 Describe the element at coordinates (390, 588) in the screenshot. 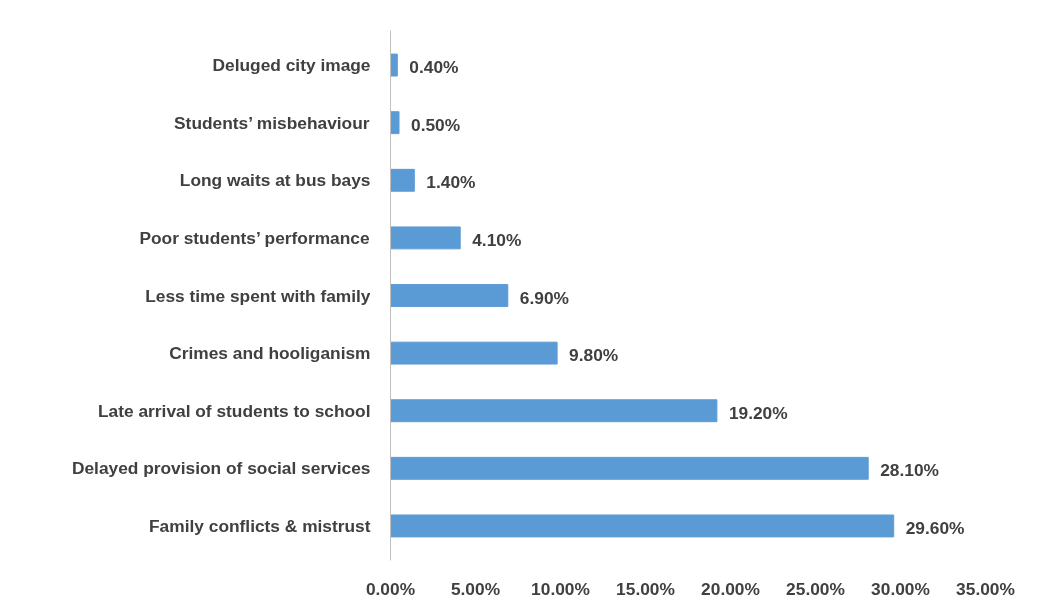

I see `x-tick-label: 0.00%` at that location.